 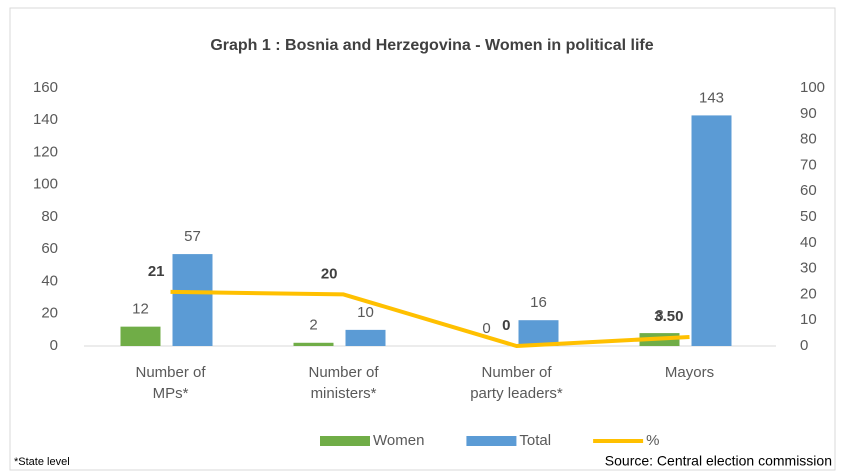 I want to click on legend-label: Total, so click(x=535, y=440).